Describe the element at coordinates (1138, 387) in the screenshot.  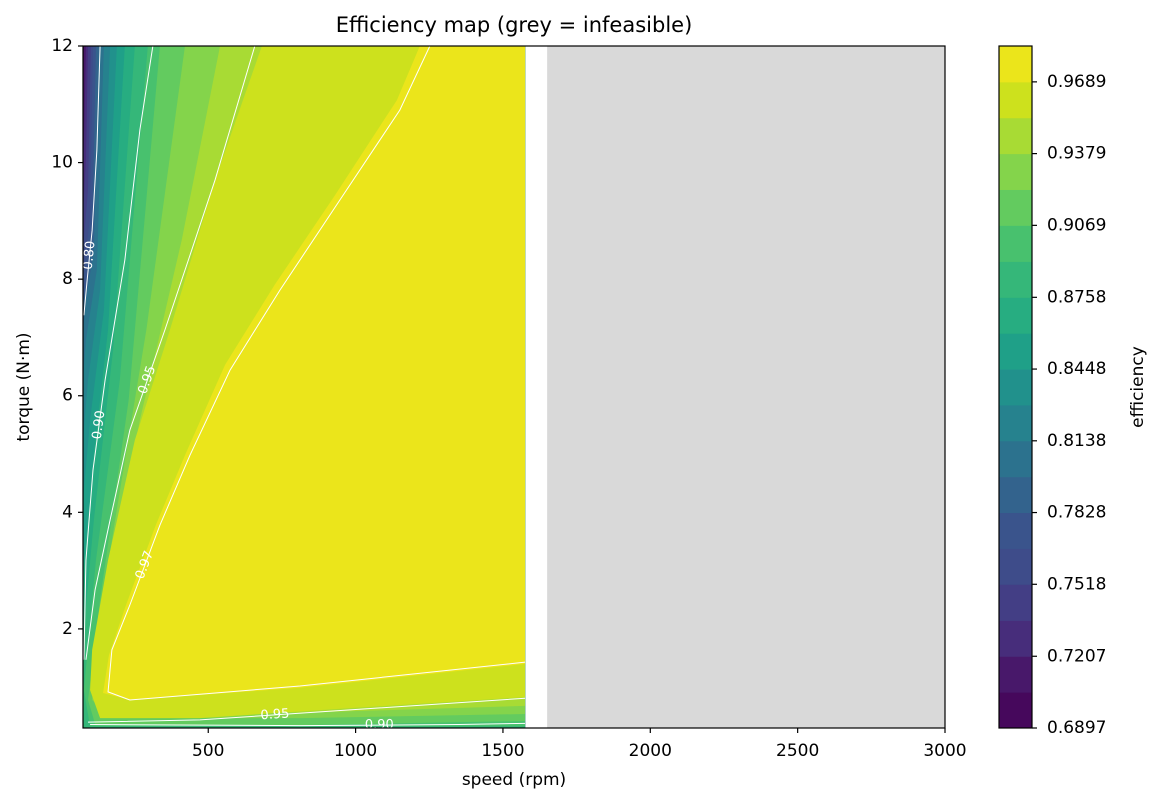
I see `colorbar-label: efficiency` at that location.